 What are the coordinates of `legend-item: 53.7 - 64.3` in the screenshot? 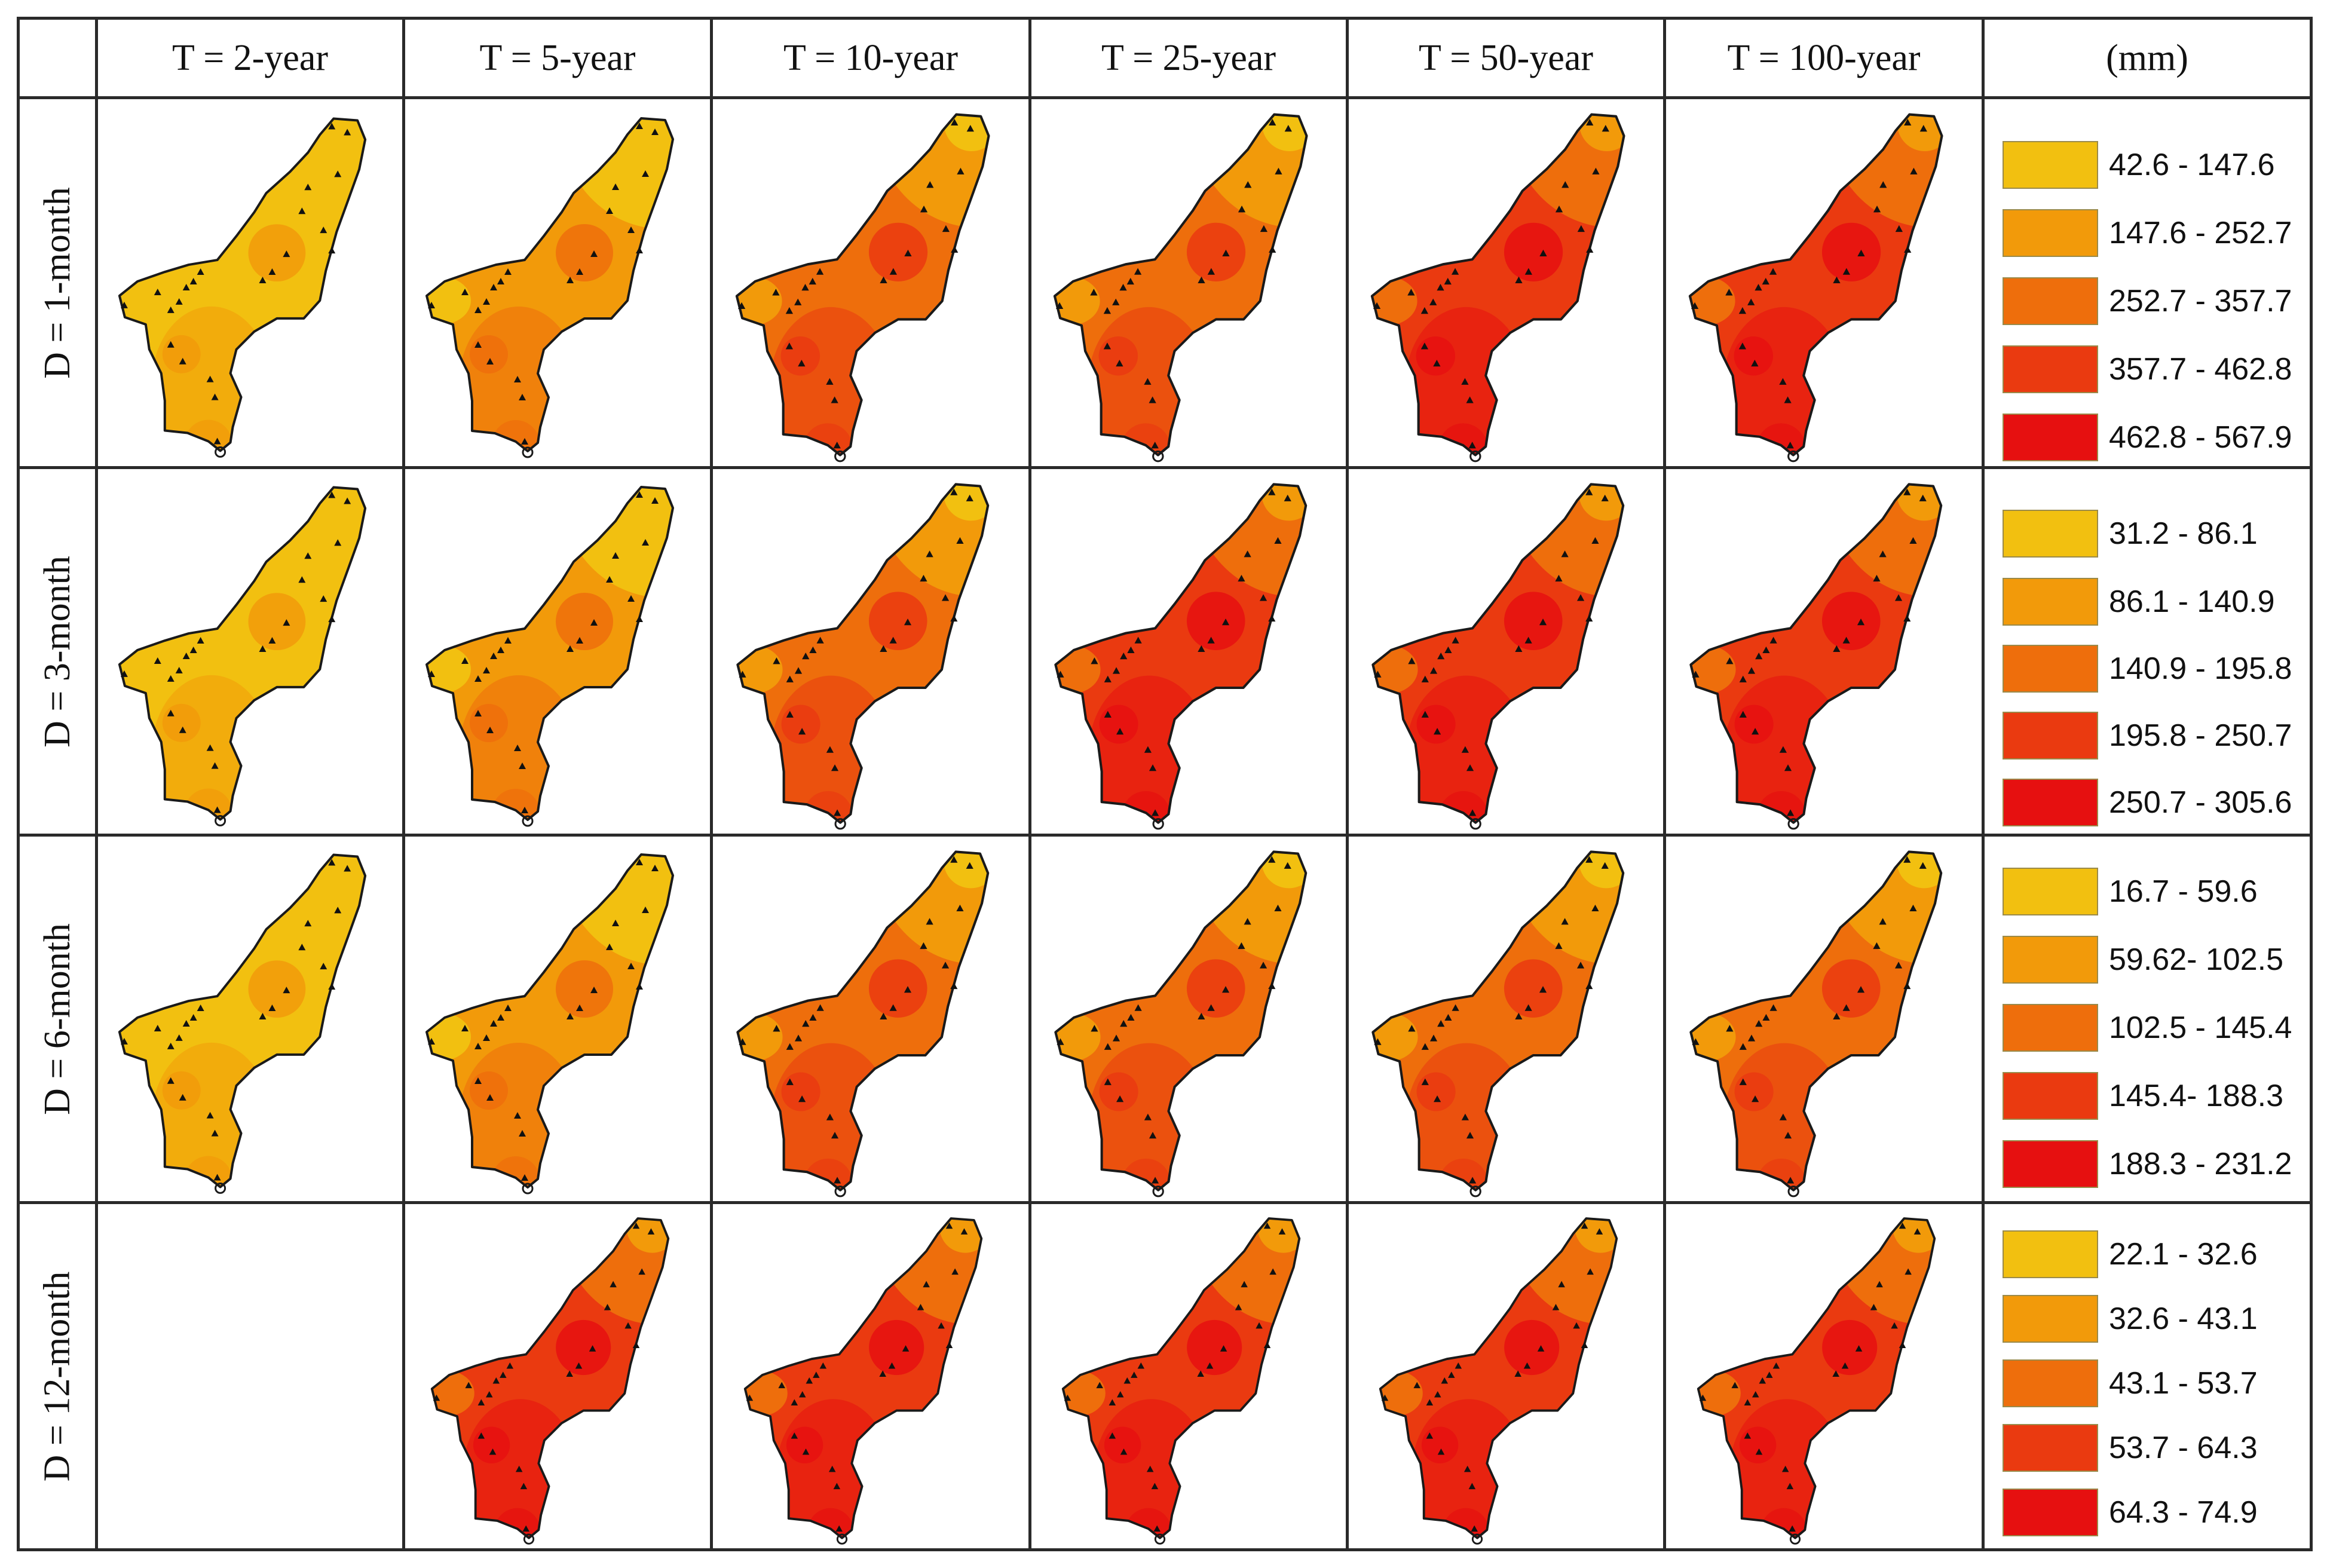 It's located at (2147, 1448).